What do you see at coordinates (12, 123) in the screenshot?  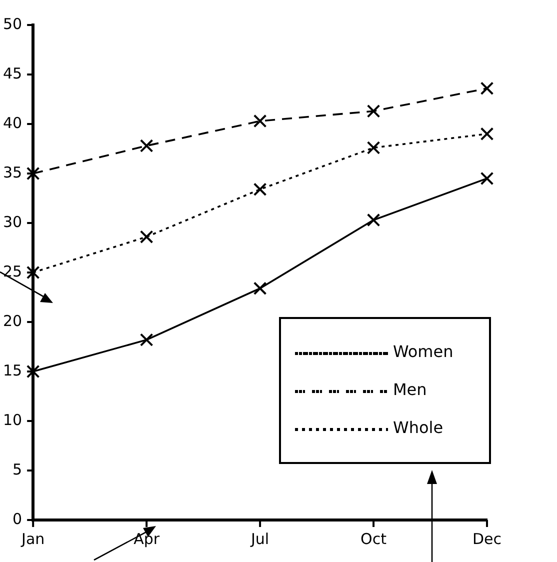 I see `y-tick-label: 40` at bounding box center [12, 123].